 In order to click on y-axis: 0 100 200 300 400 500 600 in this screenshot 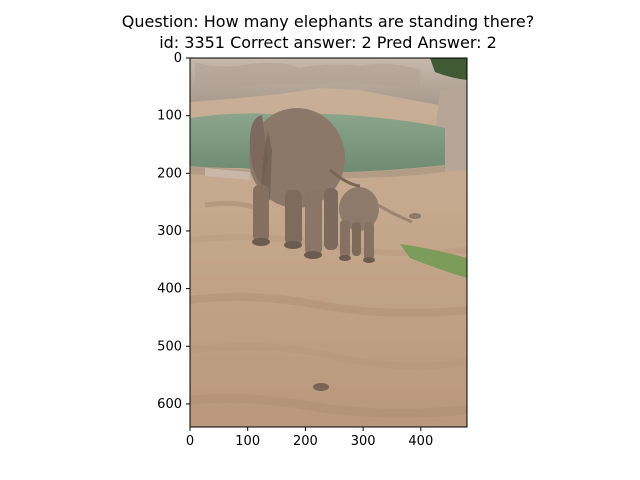, I will do `click(173, 231)`.